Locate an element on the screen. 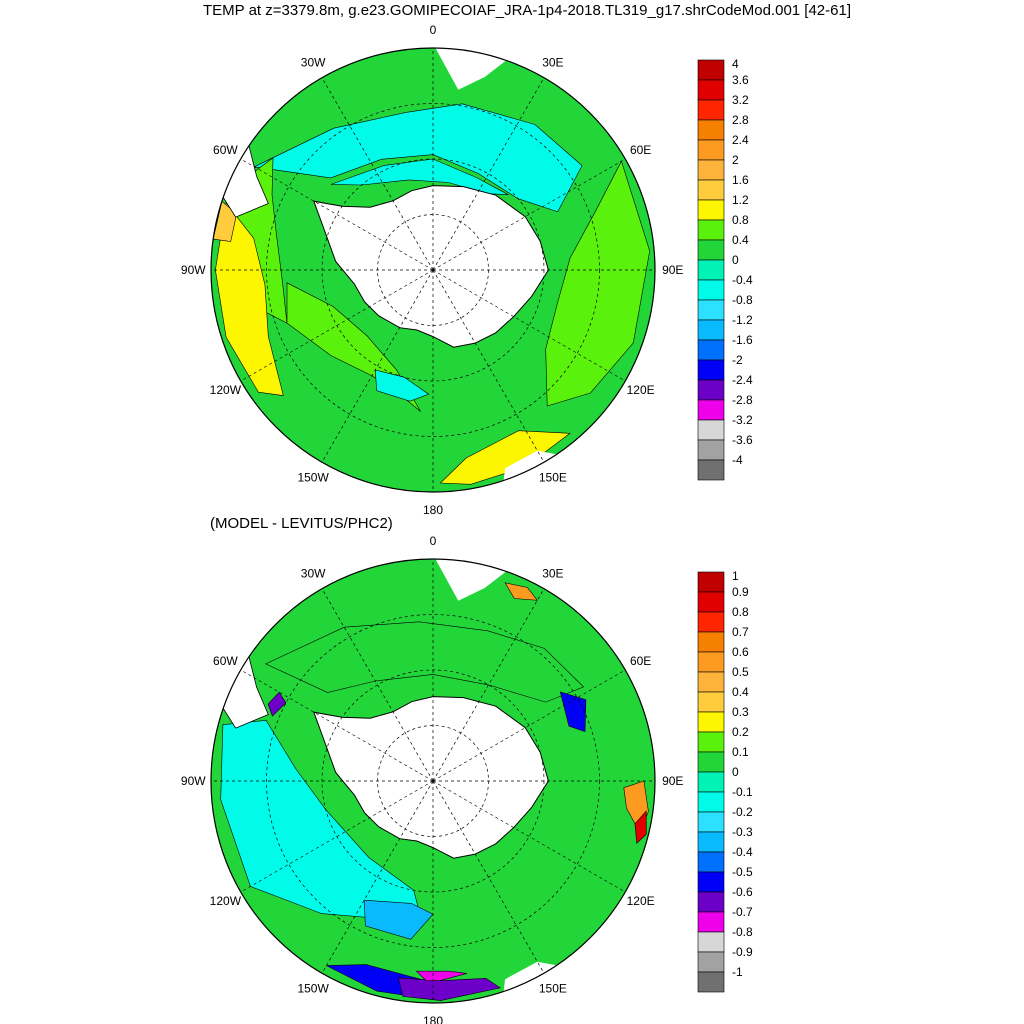 Image resolution: width=1024 pixels, height=1024 pixels. colorbar-tick-label: 0.1 is located at coordinates (740, 752).